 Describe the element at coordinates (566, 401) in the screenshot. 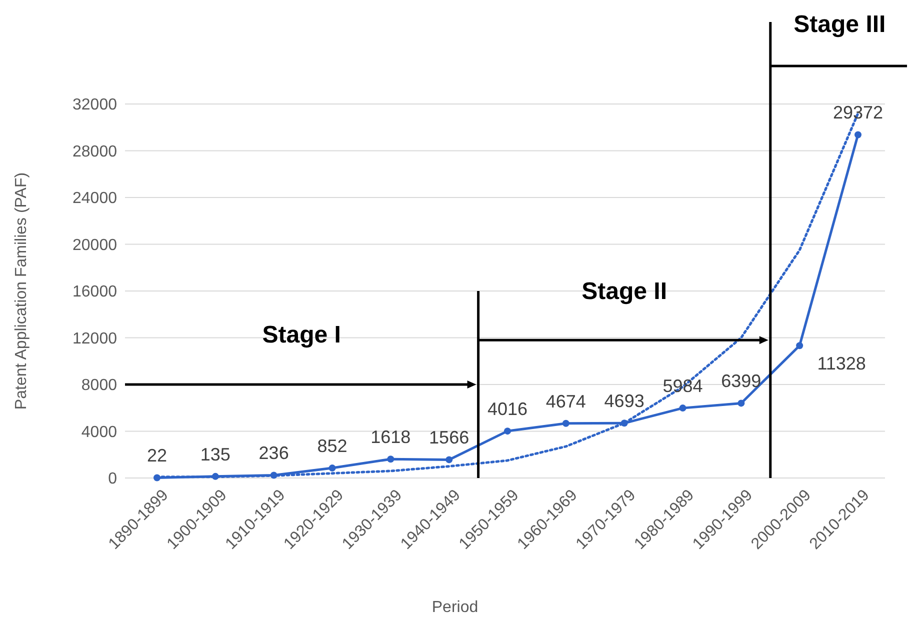

I see `data-label: 4674` at that location.